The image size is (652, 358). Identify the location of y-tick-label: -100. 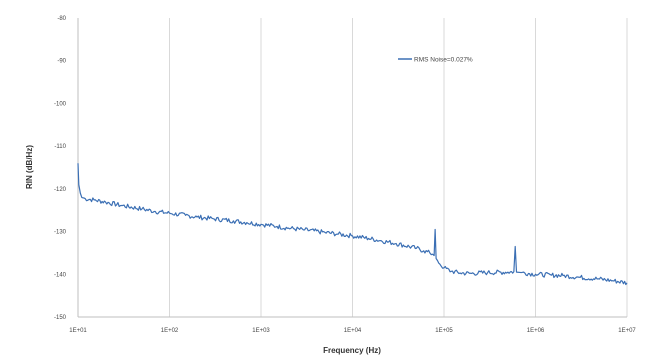
(60, 104).